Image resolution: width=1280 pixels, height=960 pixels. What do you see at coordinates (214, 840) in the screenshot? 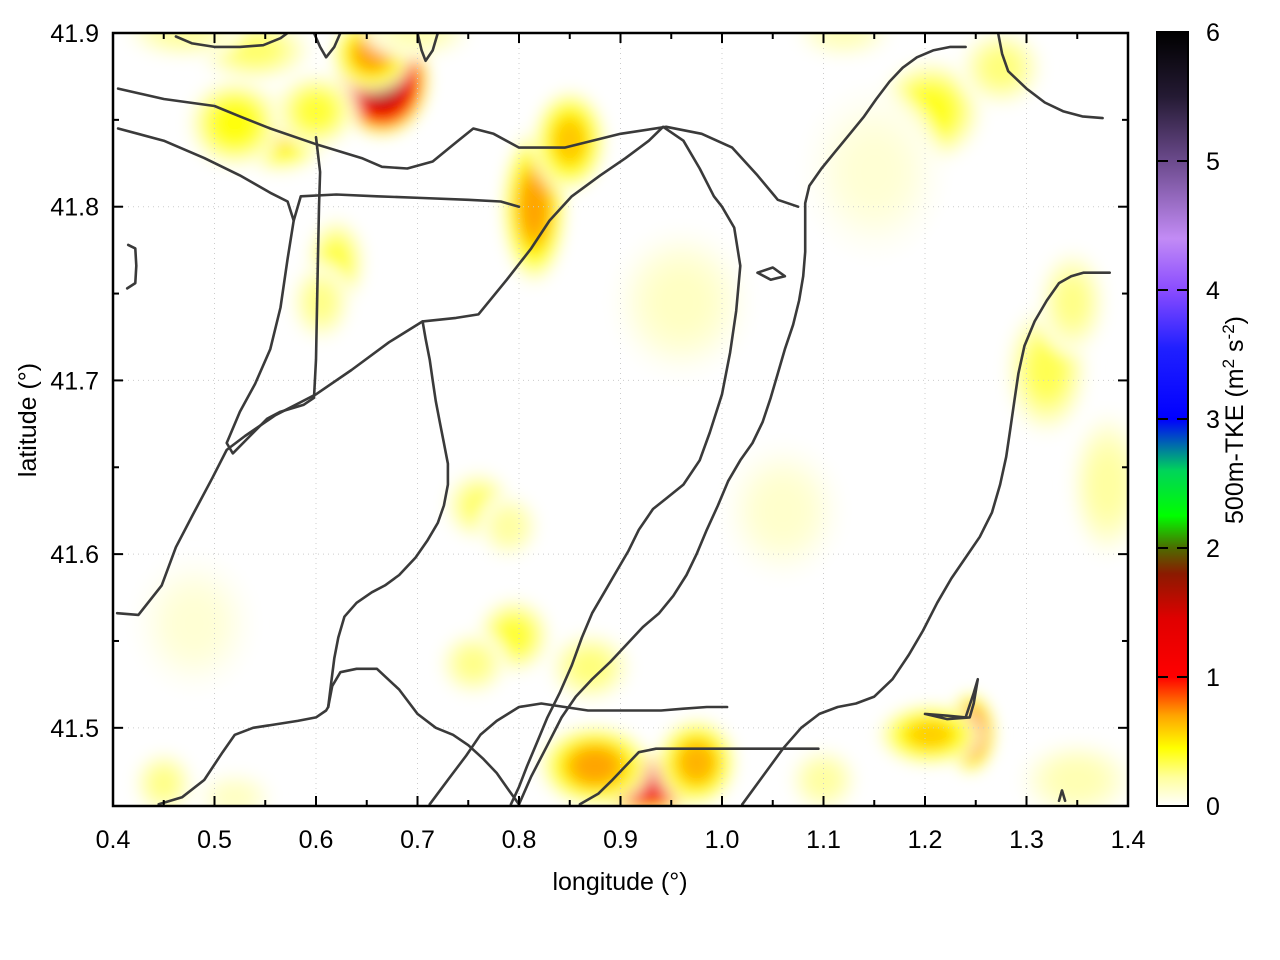
I see `x-tick-label: 0.5` at bounding box center [214, 840].